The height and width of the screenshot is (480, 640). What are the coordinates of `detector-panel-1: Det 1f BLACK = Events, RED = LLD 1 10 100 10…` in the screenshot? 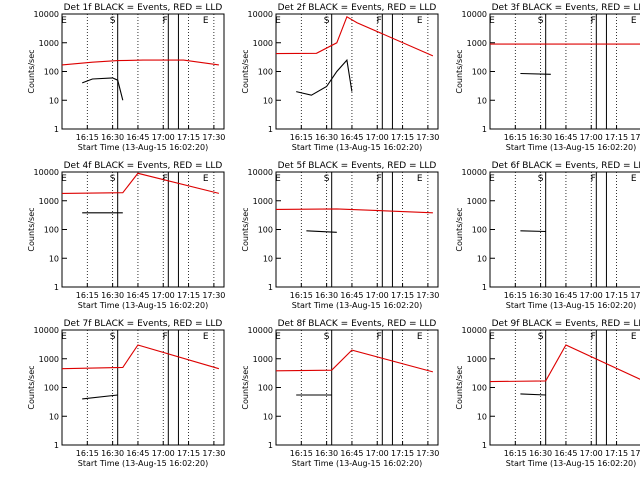 It's located at (126, 77).